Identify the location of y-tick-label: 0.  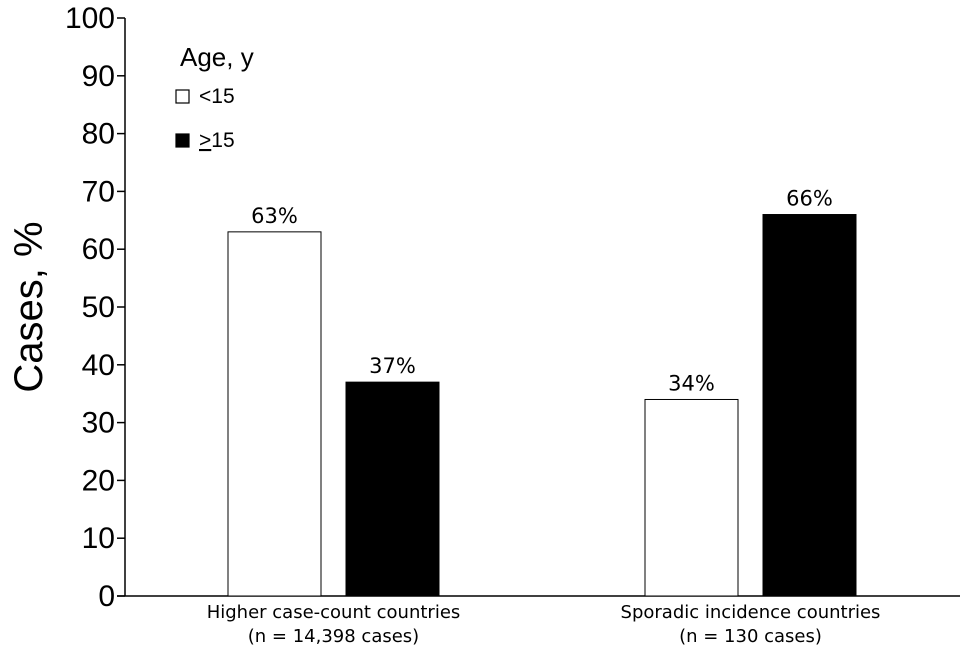
(106, 596).